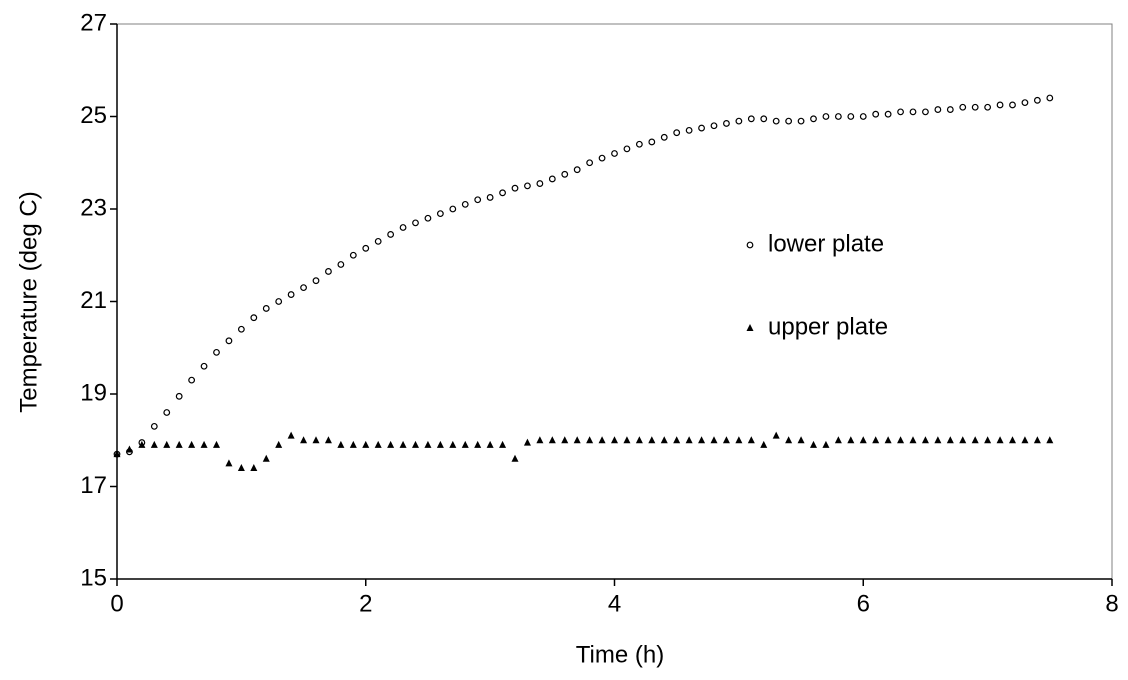  Describe the element at coordinates (93, 392) in the screenshot. I see `y-tick-label: 19` at that location.